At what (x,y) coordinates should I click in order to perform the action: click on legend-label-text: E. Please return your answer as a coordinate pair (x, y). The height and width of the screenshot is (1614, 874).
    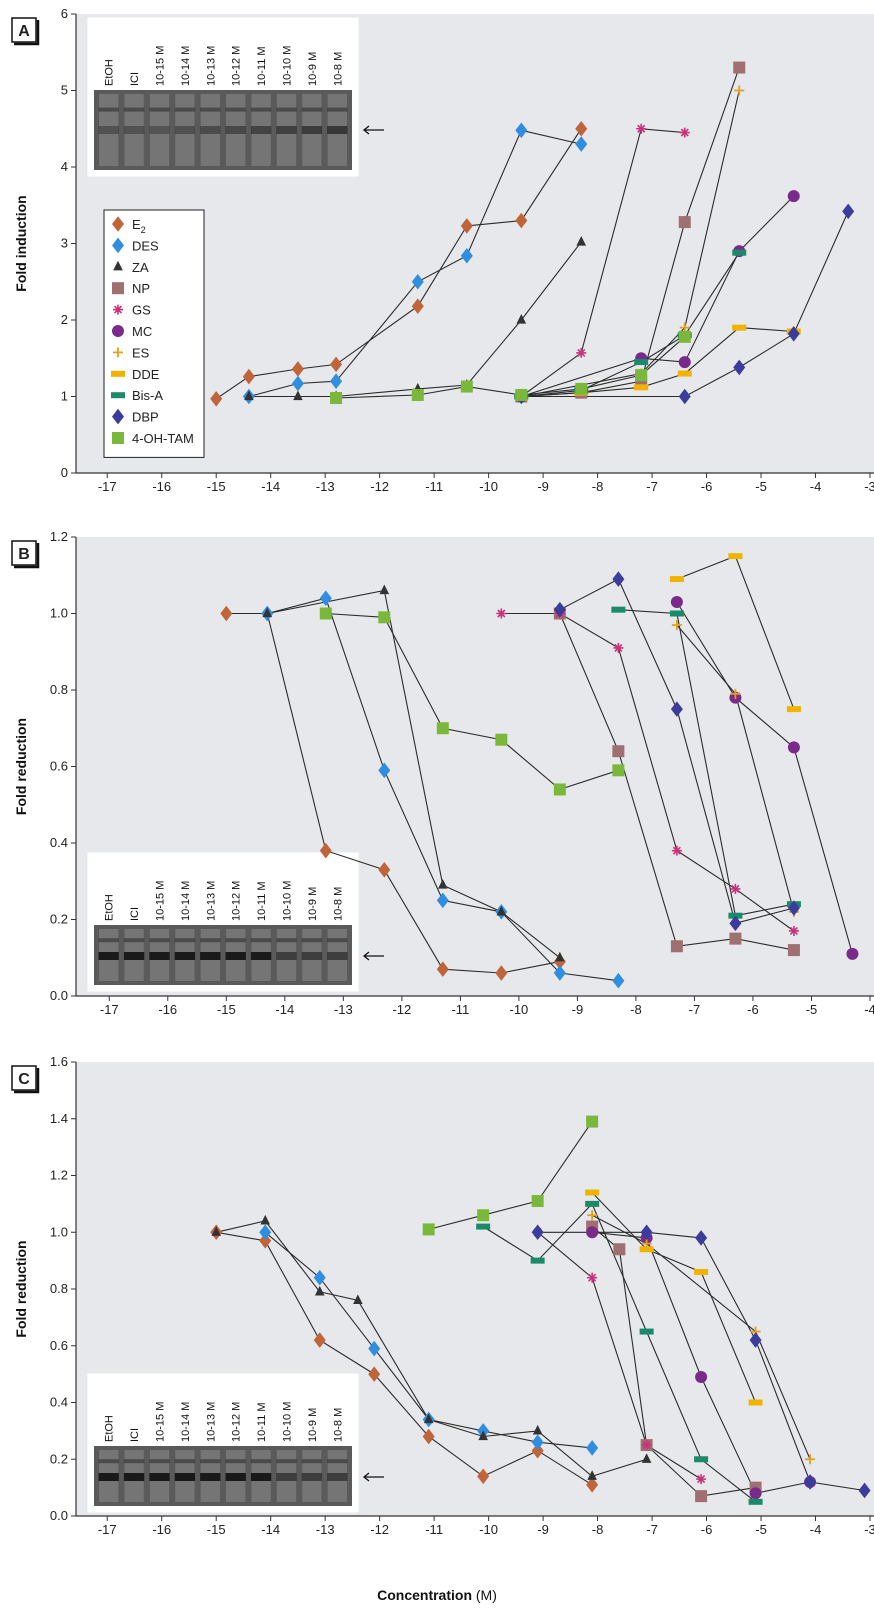
    Looking at the image, I should click on (136, 224).